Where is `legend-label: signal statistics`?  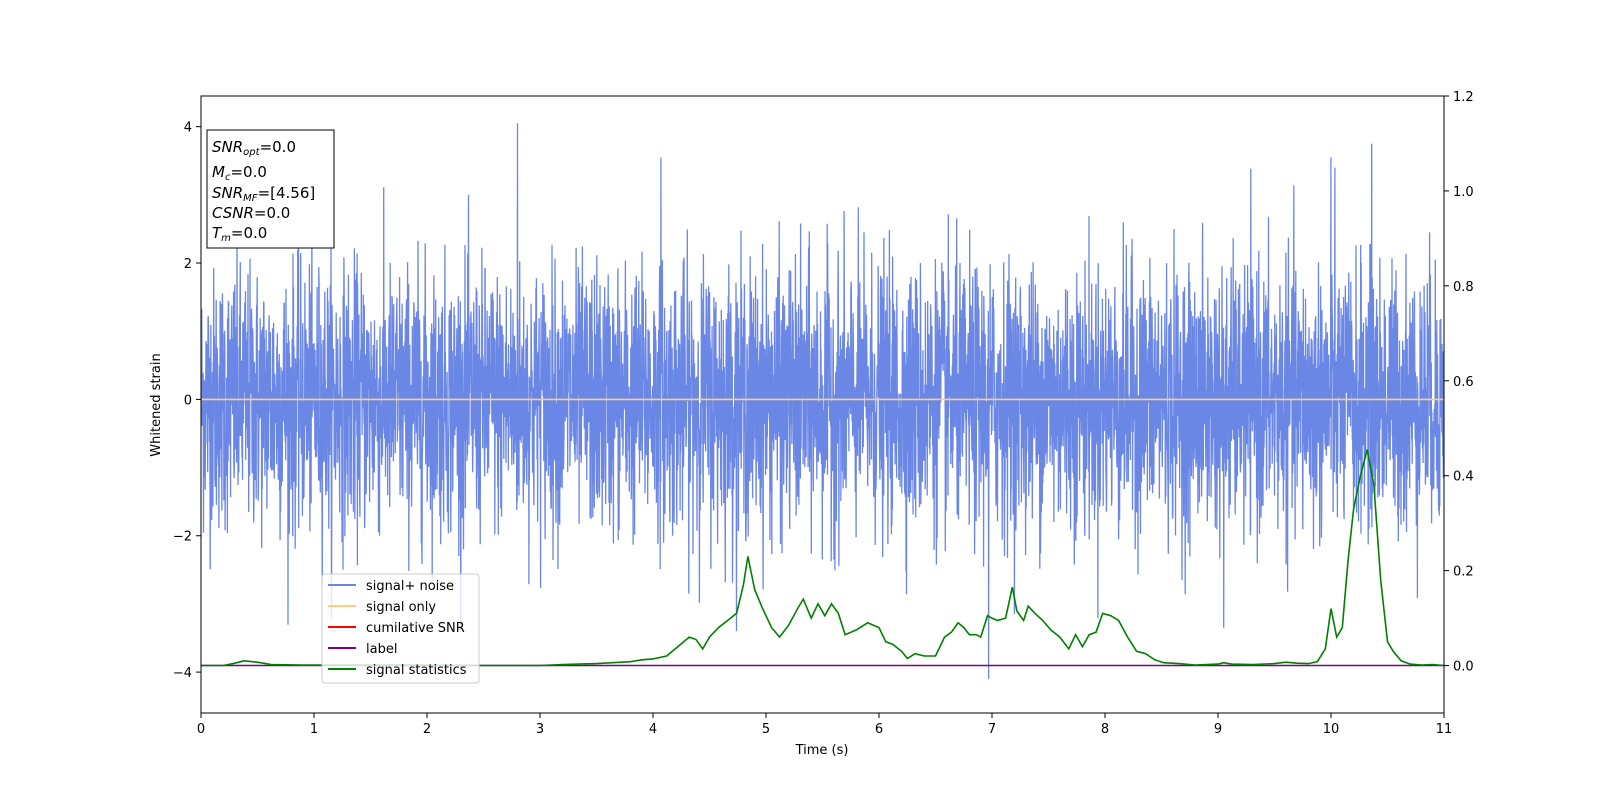
legend-label: signal statistics is located at coordinates (416, 670).